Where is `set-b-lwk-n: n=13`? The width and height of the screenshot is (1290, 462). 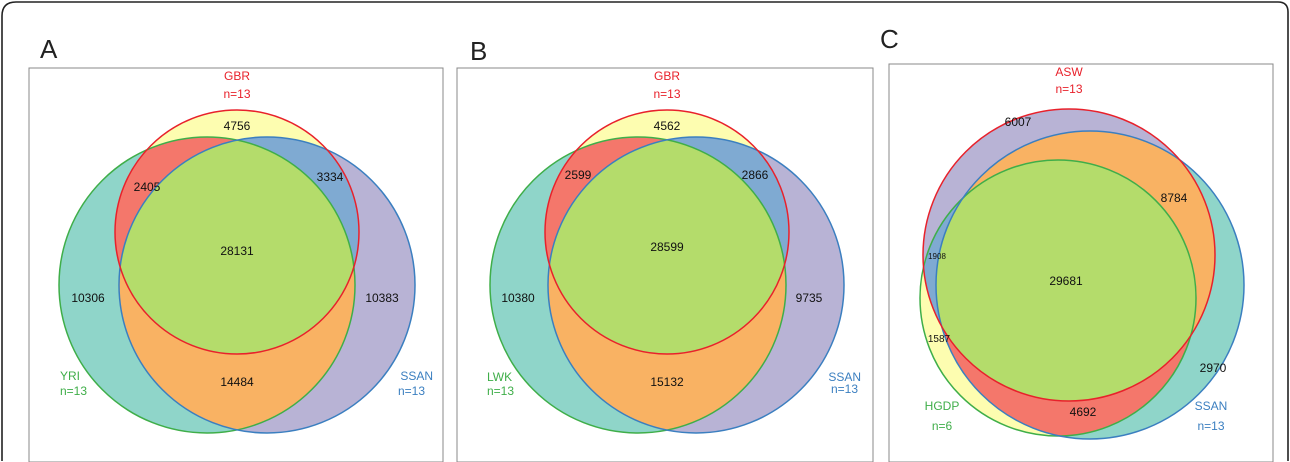 set-b-lwk-n: n=13 is located at coordinates (500, 391).